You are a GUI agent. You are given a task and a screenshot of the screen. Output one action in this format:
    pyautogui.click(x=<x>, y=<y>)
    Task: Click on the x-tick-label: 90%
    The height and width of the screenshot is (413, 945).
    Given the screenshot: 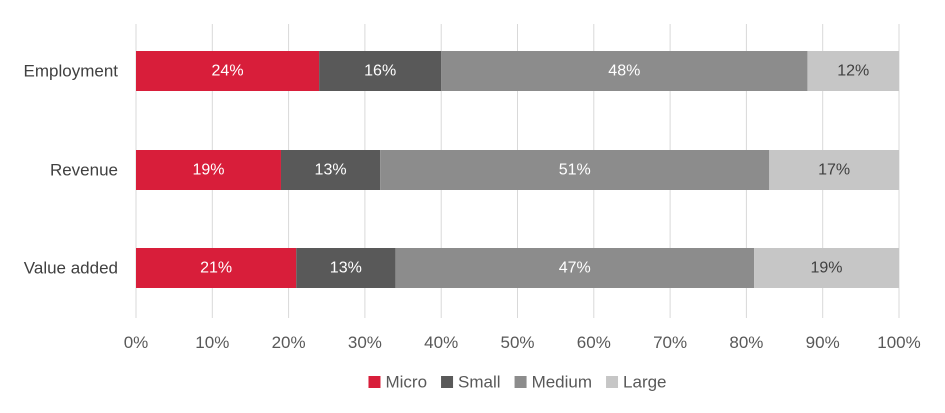 What is the action you would take?
    pyautogui.click(x=823, y=342)
    